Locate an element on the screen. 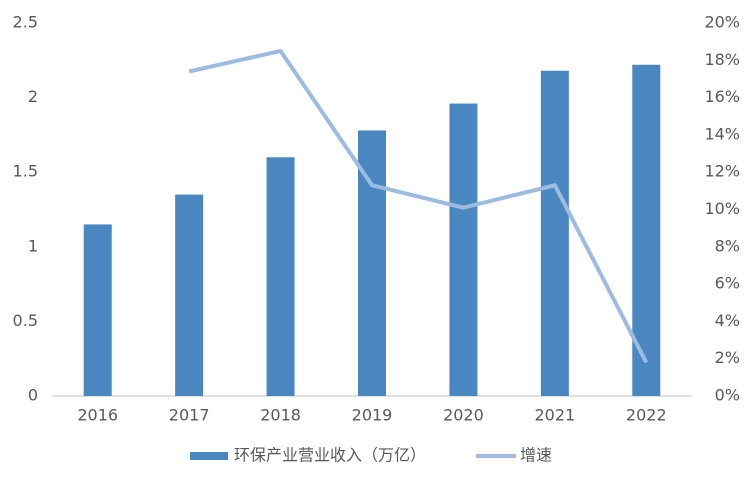 This screenshot has width=750, height=484. y2-tick-label: 16% is located at coordinates (722, 96).